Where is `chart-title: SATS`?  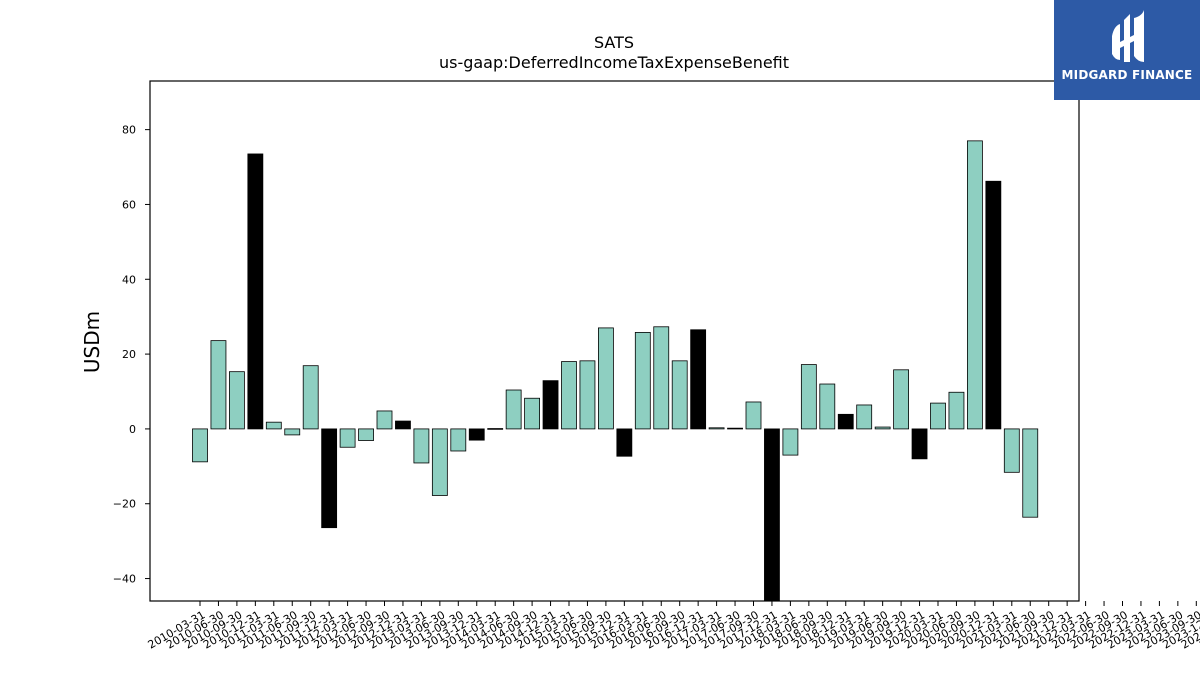 chart-title: SATS is located at coordinates (614, 42).